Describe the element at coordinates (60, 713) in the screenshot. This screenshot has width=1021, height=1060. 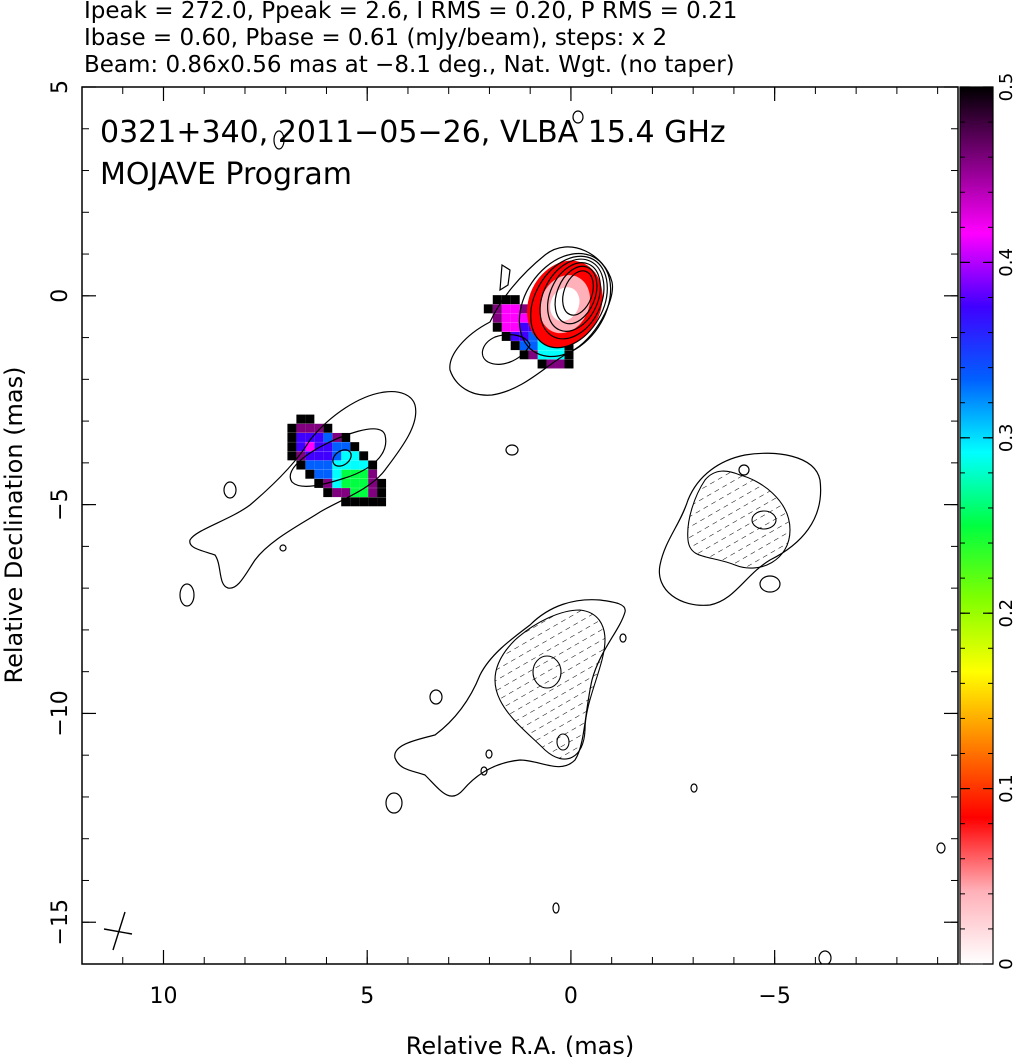
I see `y-tick-label: −10` at that location.